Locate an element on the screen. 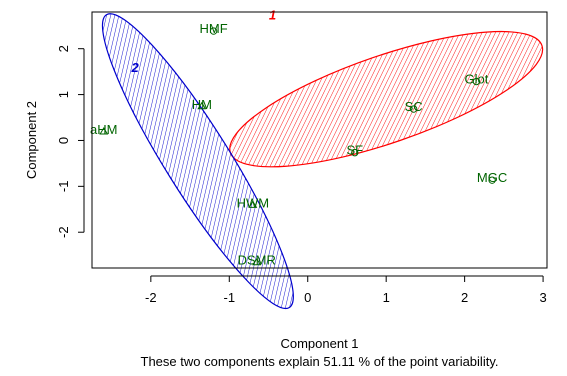 The width and height of the screenshot is (567, 376). data-point-ahm: aHM is located at coordinates (103, 129).